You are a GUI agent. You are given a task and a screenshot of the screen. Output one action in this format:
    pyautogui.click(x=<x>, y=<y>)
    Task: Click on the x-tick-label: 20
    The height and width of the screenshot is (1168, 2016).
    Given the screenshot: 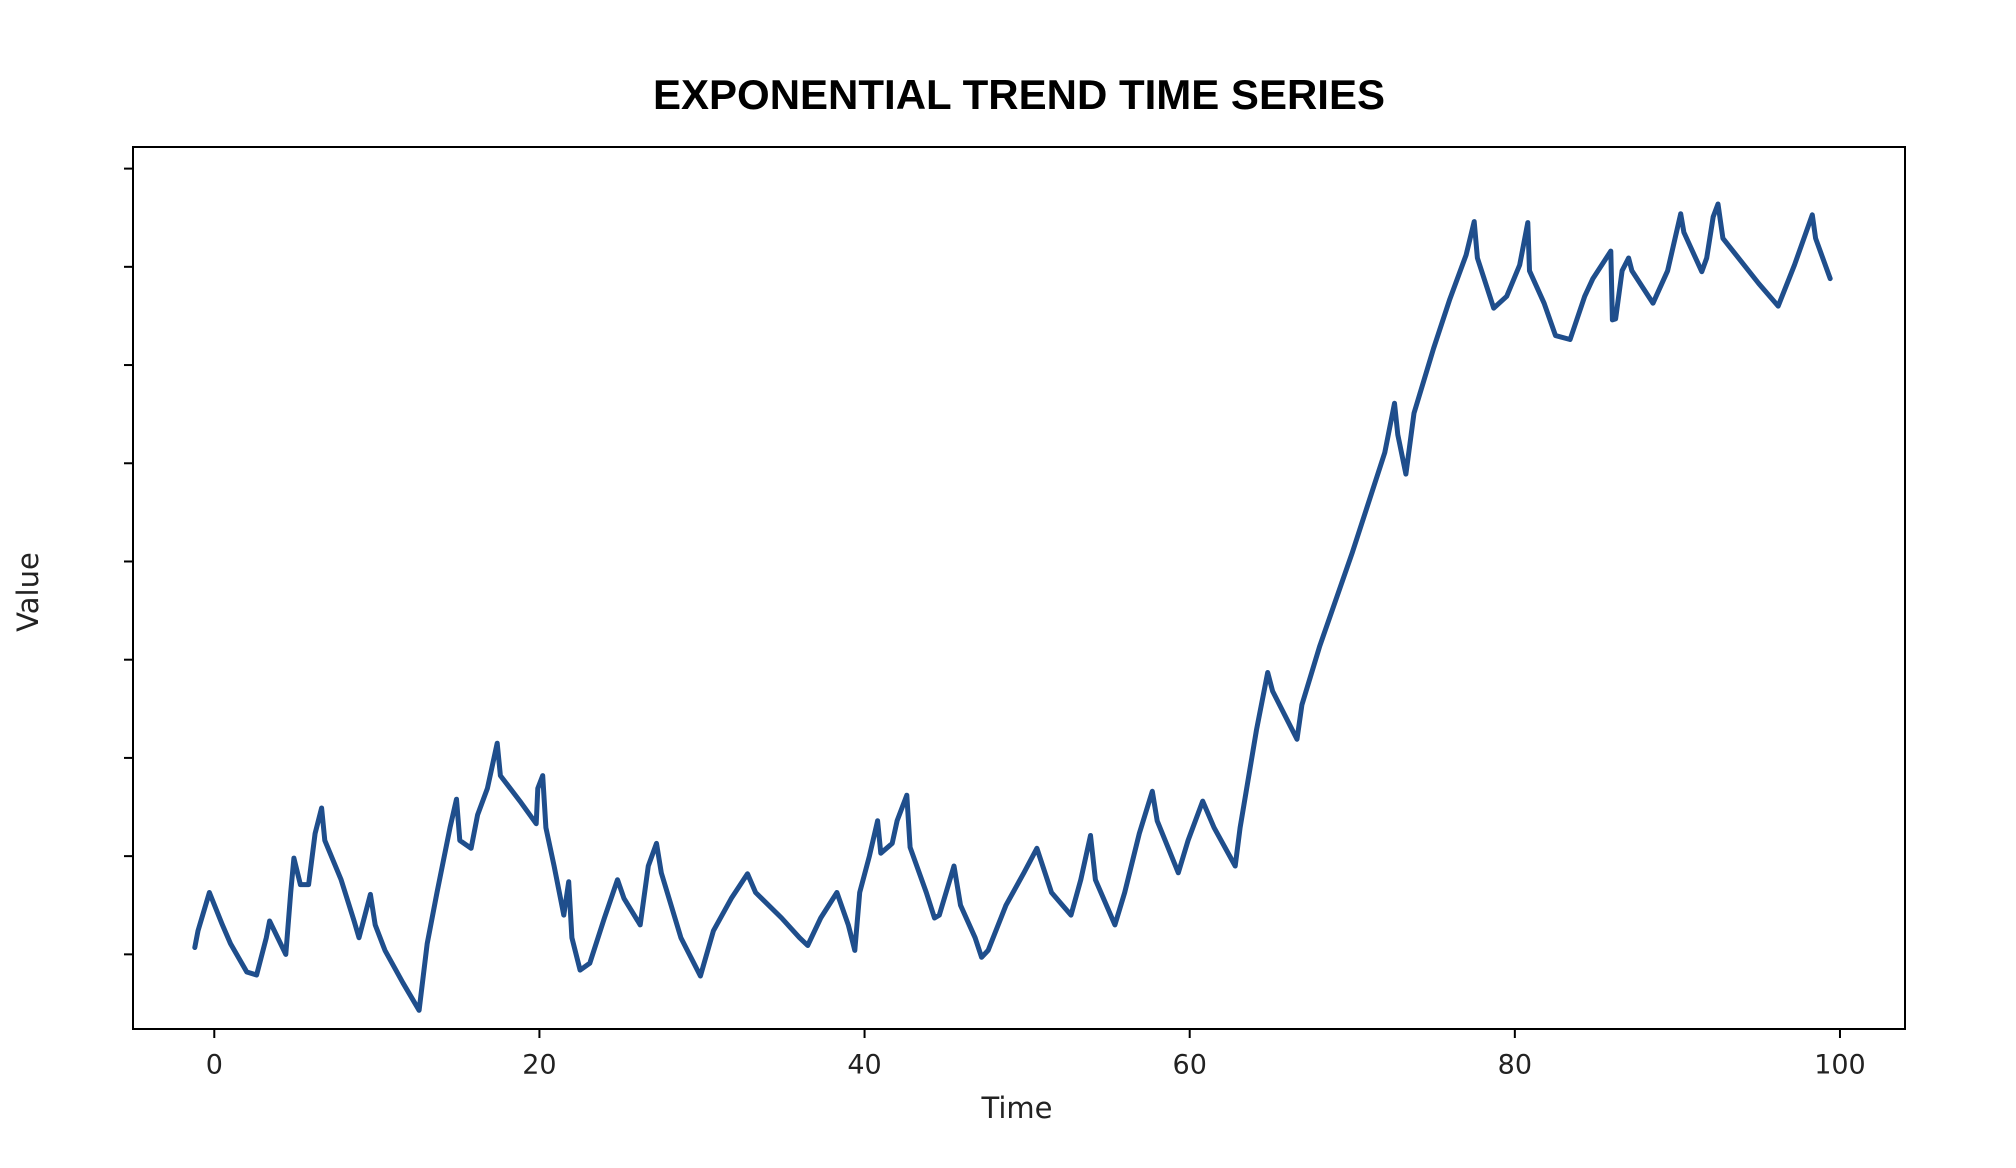 What is the action you would take?
    pyautogui.click(x=539, y=1065)
    